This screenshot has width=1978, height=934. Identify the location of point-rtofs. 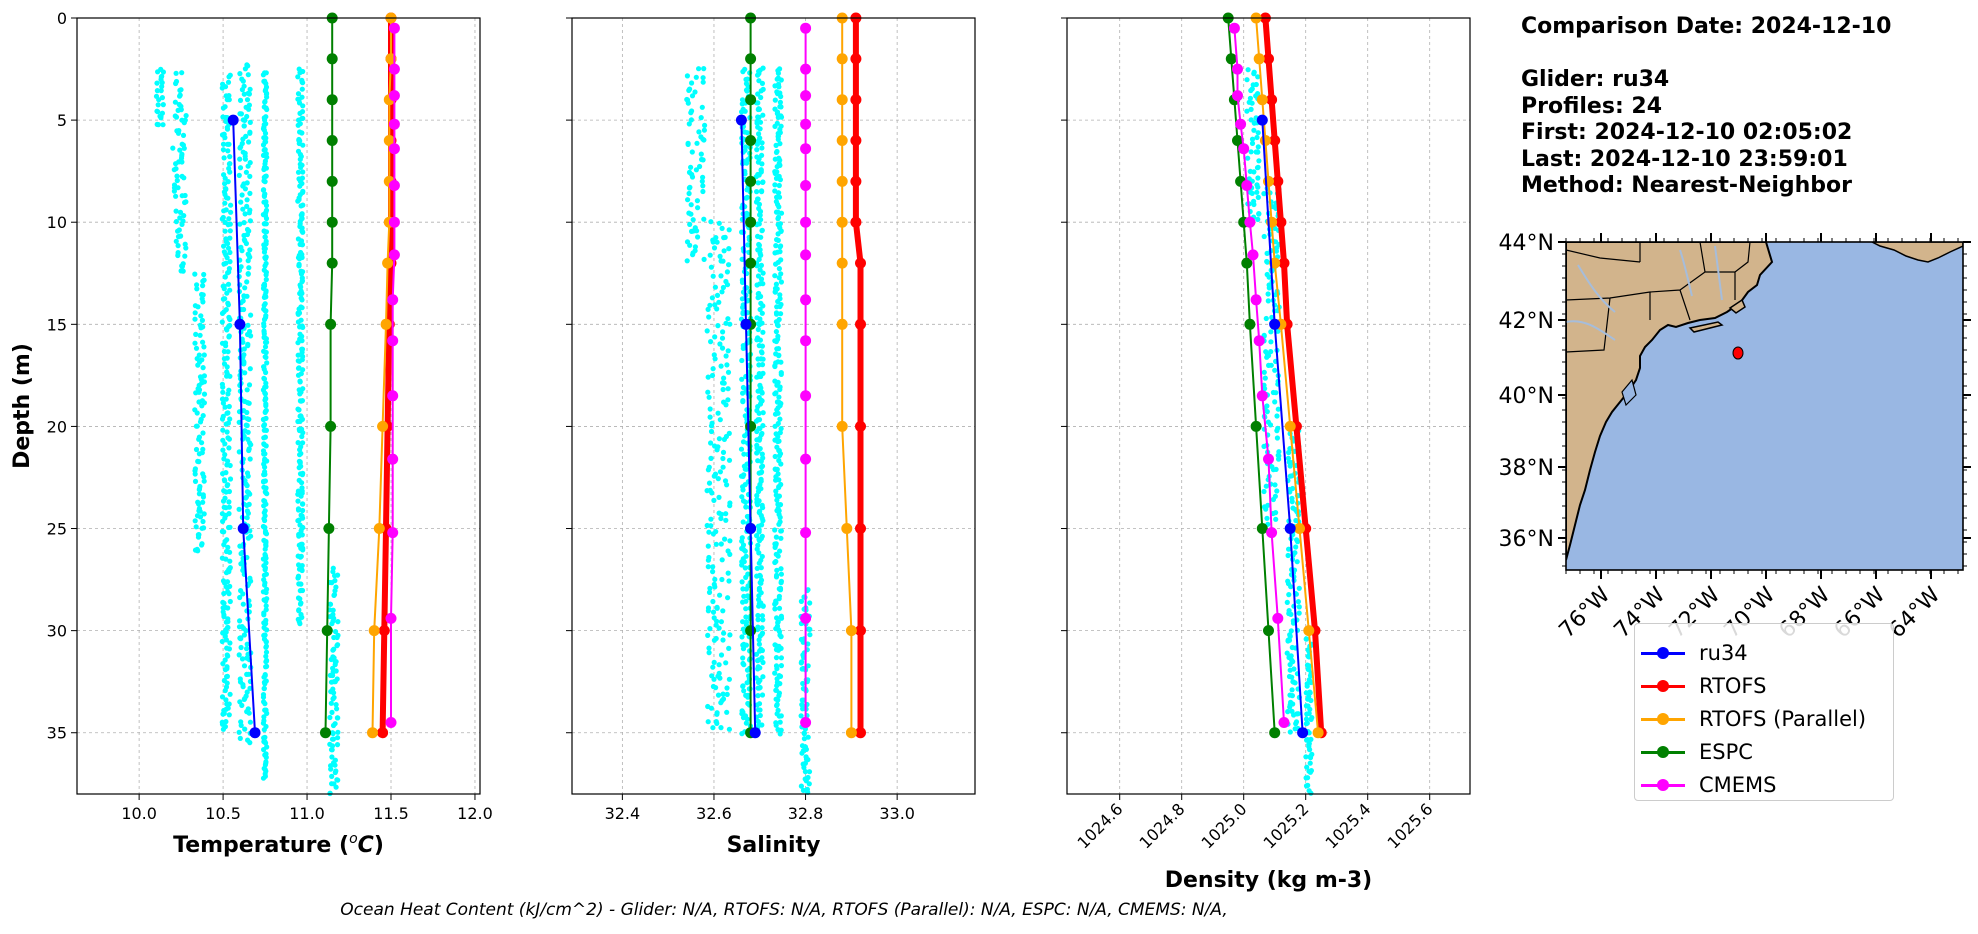
(856, 59).